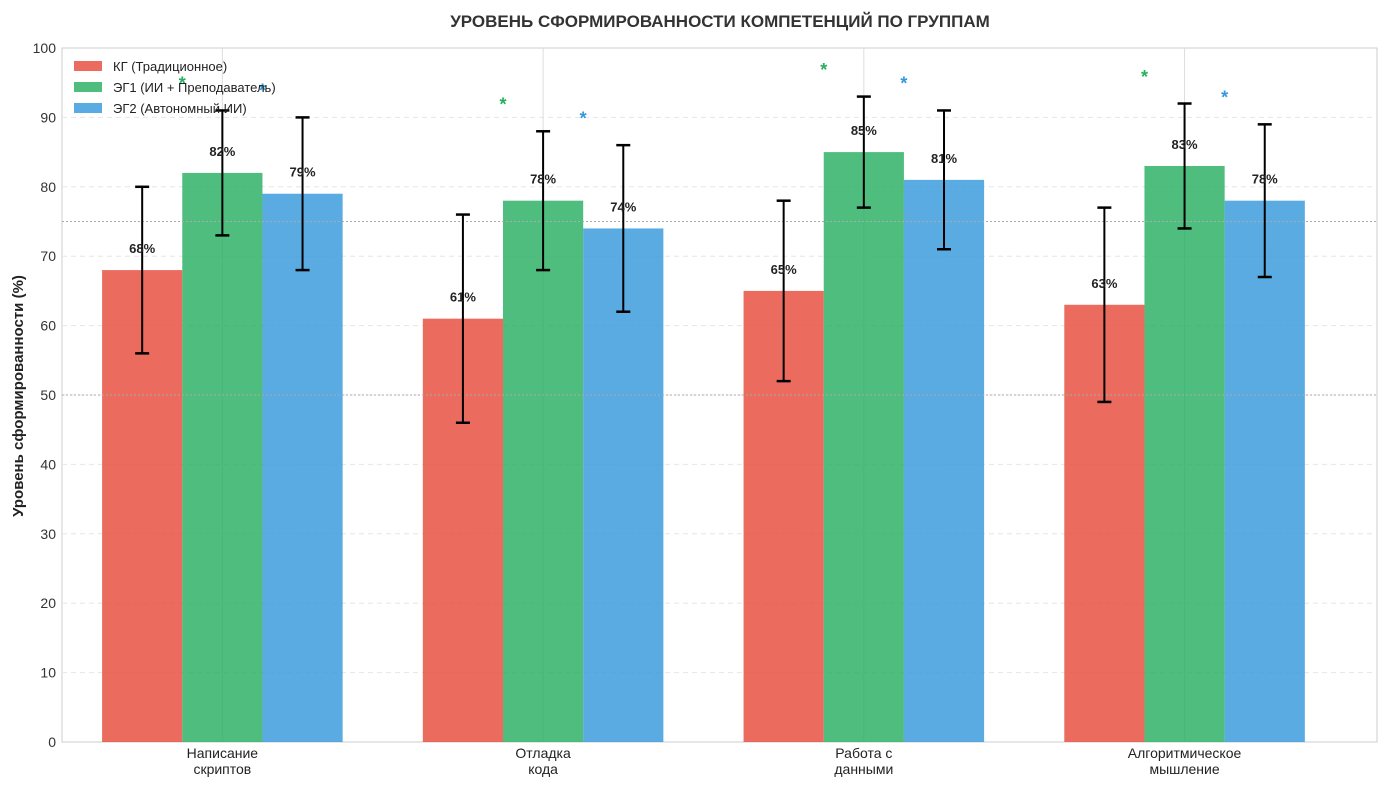  I want to click on x-tick-label-line: Написание, so click(223, 753).